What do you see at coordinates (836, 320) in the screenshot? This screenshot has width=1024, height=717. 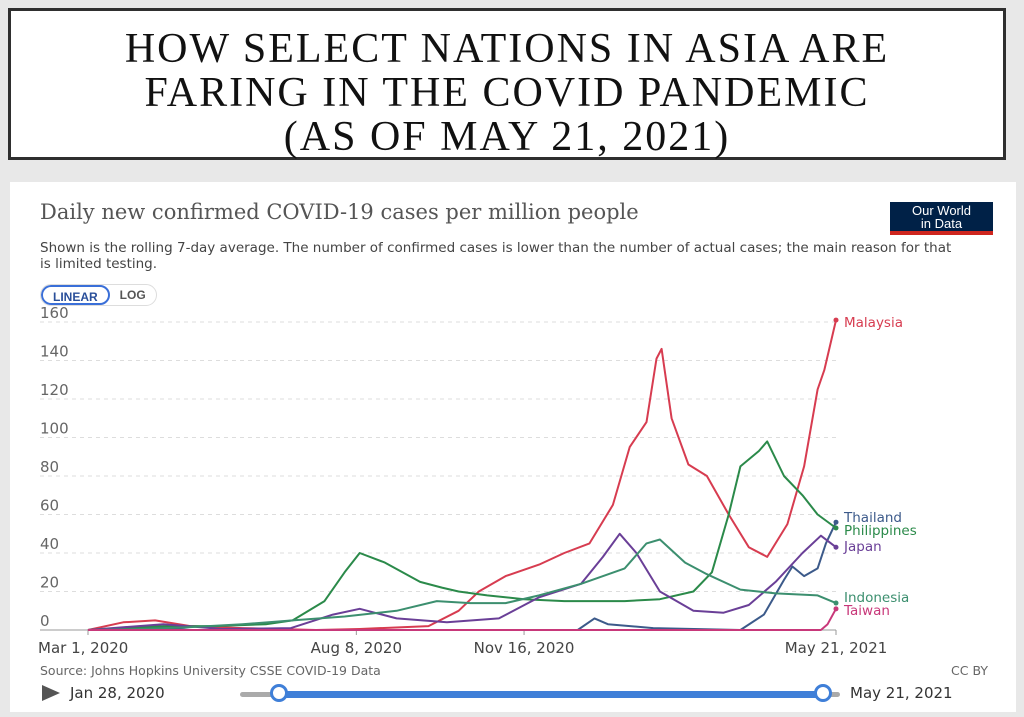 I see `series-end-dot-malaysia` at bounding box center [836, 320].